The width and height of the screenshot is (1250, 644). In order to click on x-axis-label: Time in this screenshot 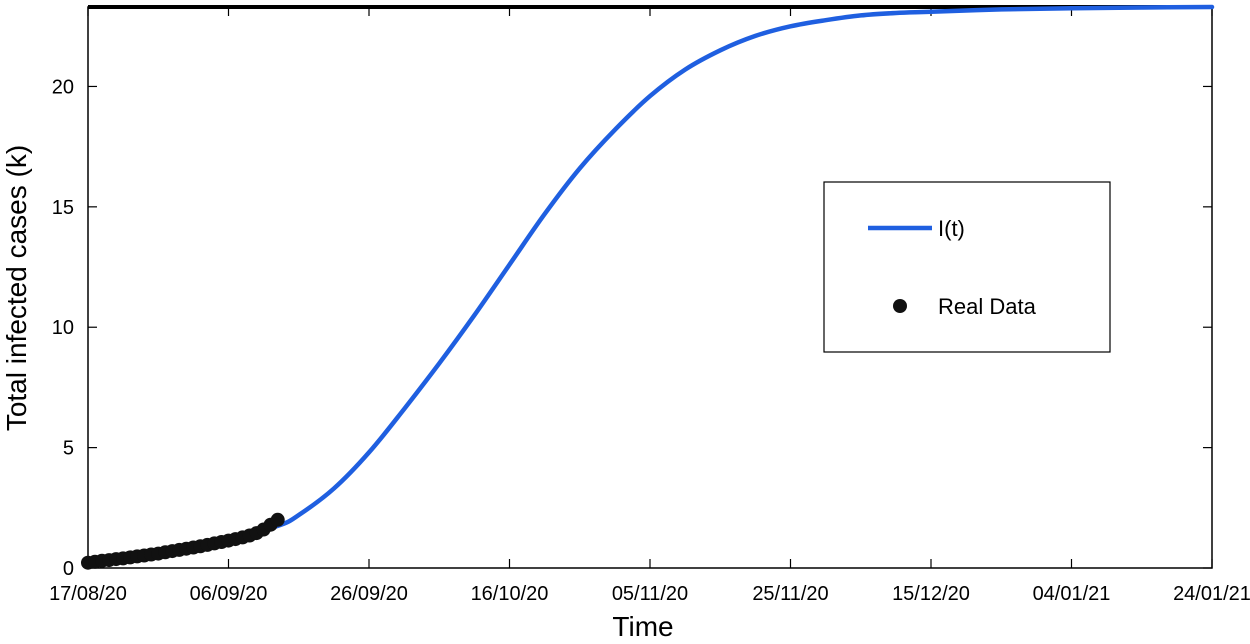, I will do `click(642, 626)`.